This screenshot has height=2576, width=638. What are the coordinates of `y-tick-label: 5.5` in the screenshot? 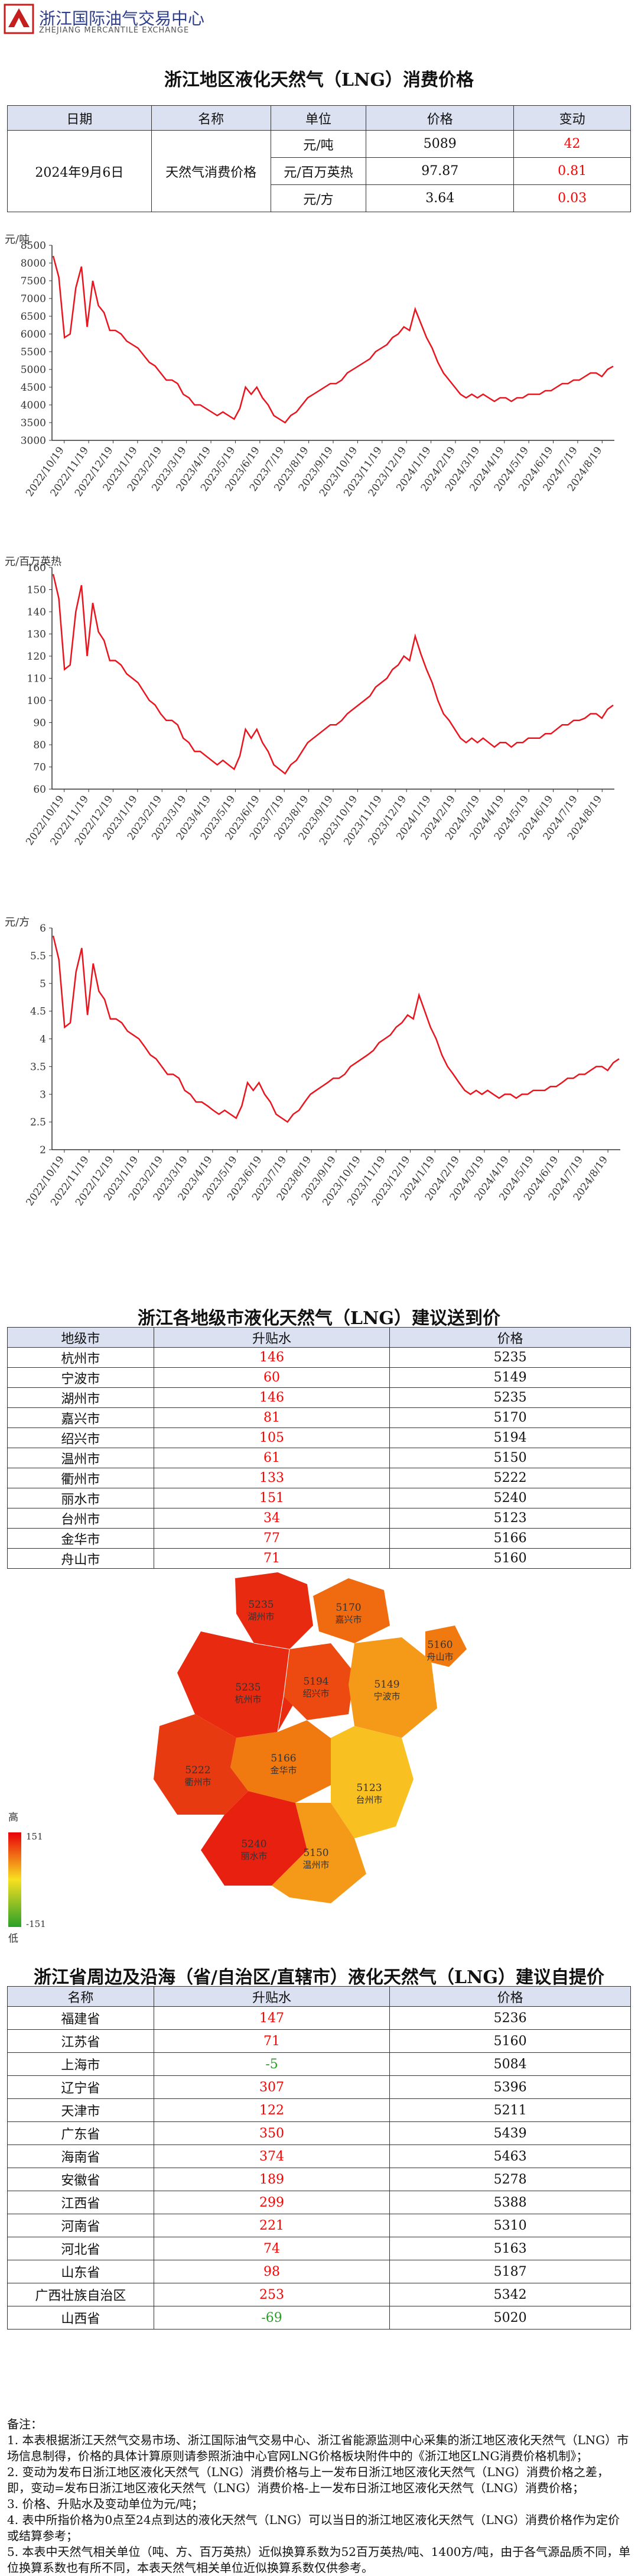 It's located at (38, 956).